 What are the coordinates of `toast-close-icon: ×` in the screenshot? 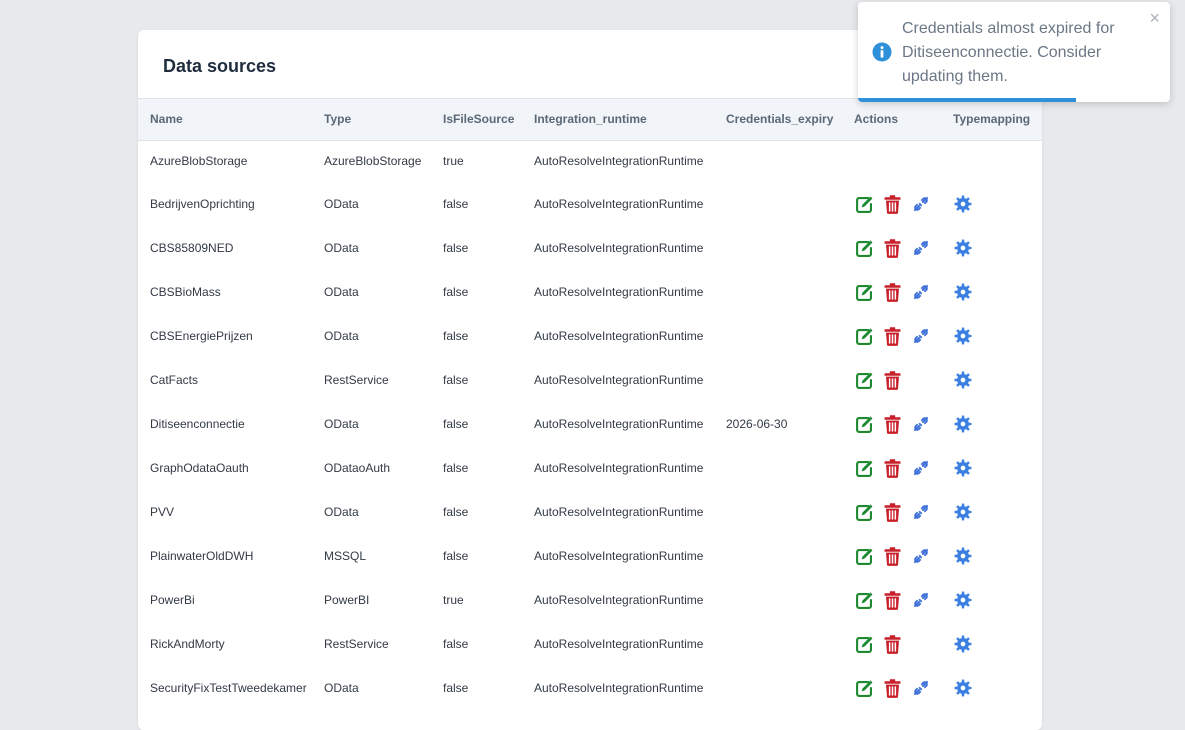 It's located at (1154, 18).